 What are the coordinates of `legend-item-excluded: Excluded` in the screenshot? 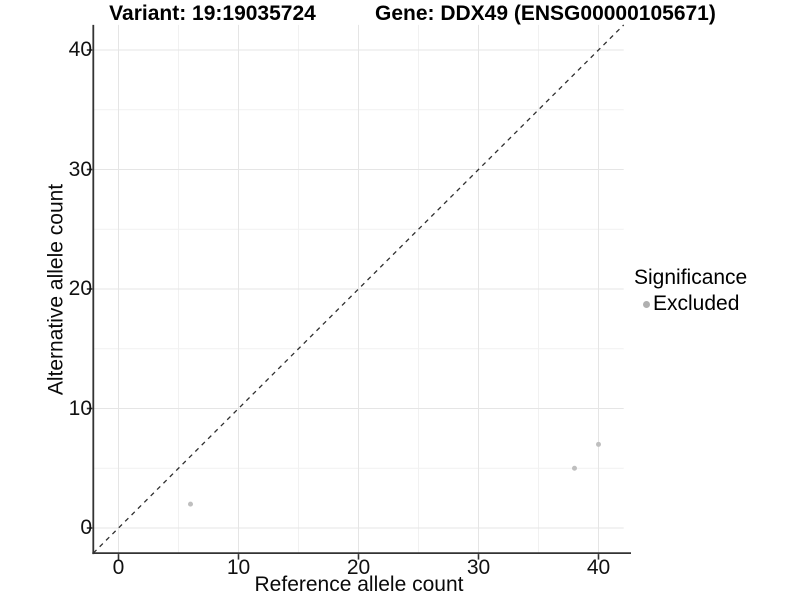 It's located at (714, 304).